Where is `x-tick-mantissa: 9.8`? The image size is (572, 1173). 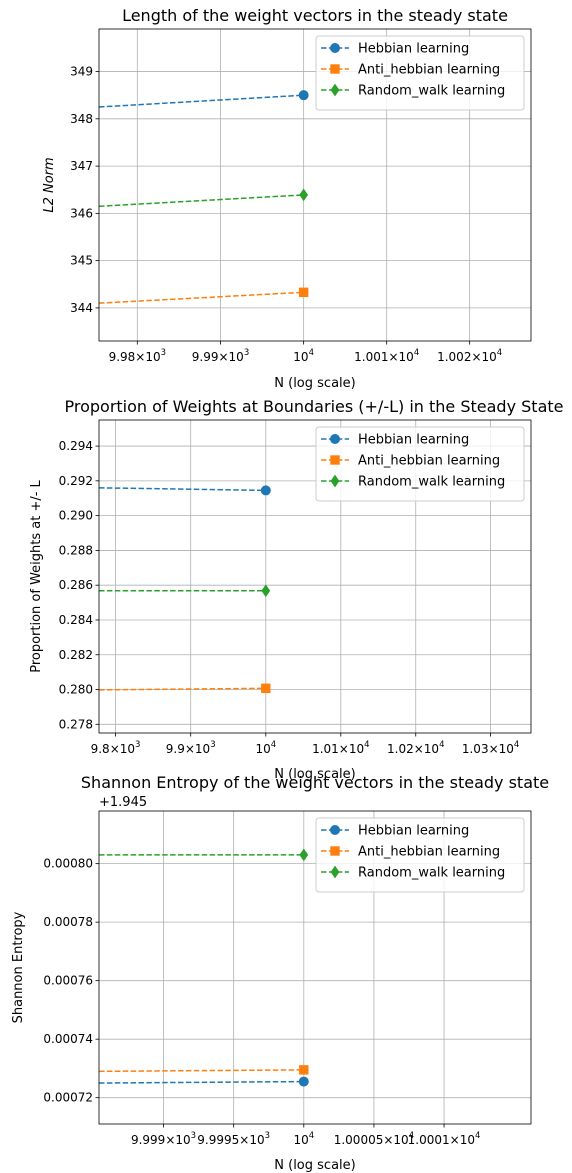
x-tick-mantissa: 9.8 is located at coordinates (100, 749).